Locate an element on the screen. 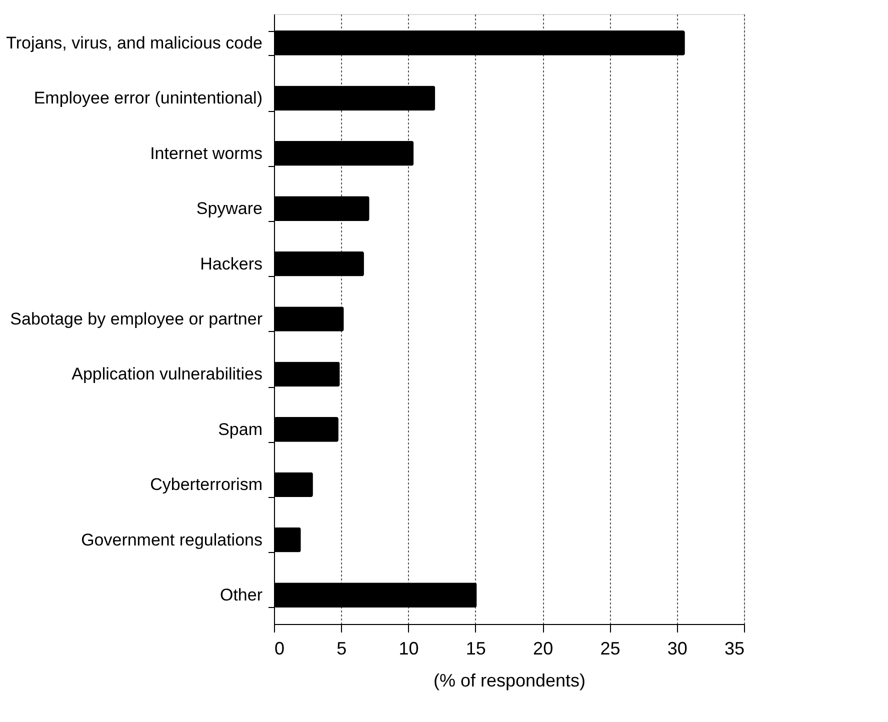 This screenshot has width=888, height=722. y-tick-label: Hackers is located at coordinates (231, 264).